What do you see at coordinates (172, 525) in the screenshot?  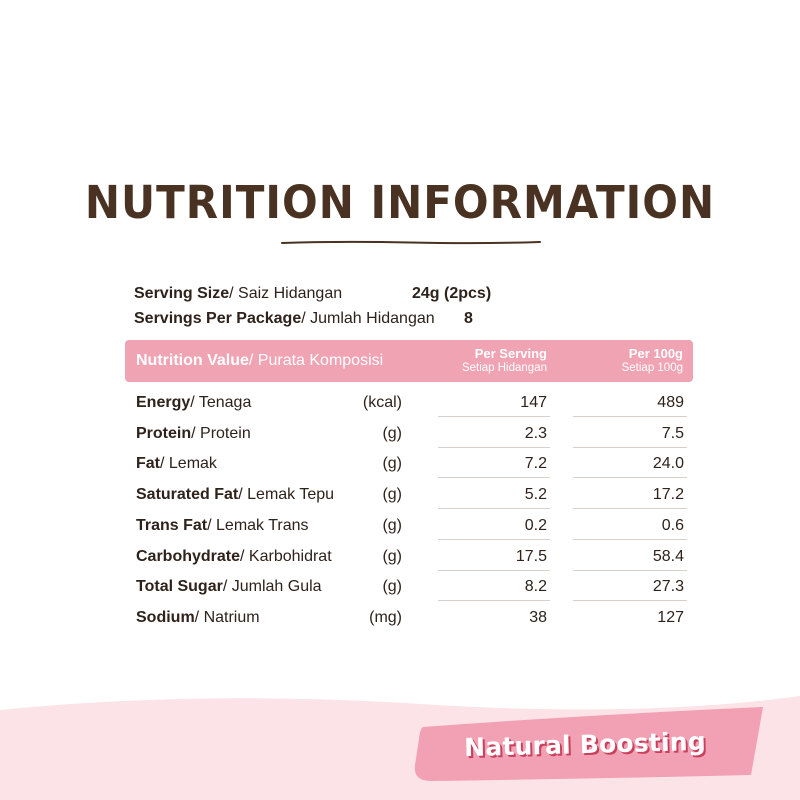 I see `nutrient-name-bold: Trans Fat` at bounding box center [172, 525].